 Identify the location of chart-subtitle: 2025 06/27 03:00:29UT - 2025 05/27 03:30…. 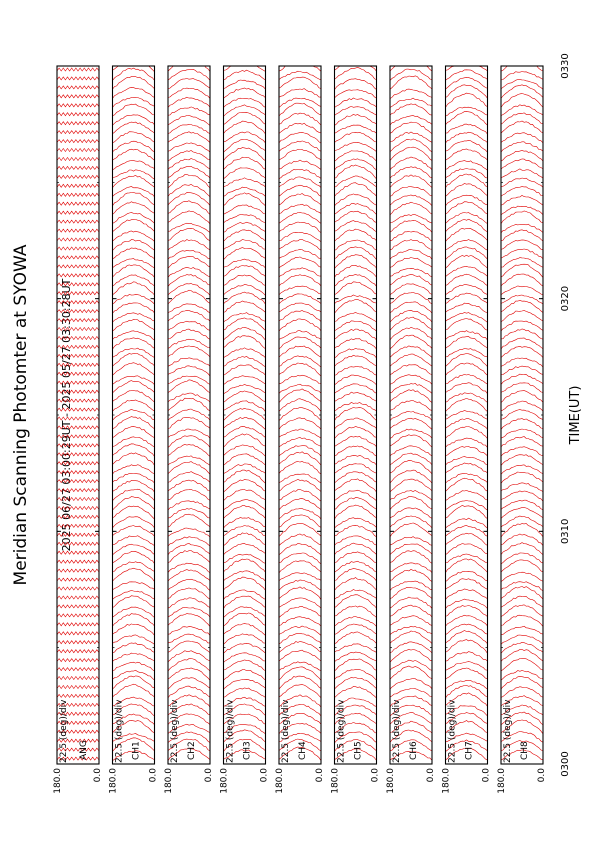
(66, 414).